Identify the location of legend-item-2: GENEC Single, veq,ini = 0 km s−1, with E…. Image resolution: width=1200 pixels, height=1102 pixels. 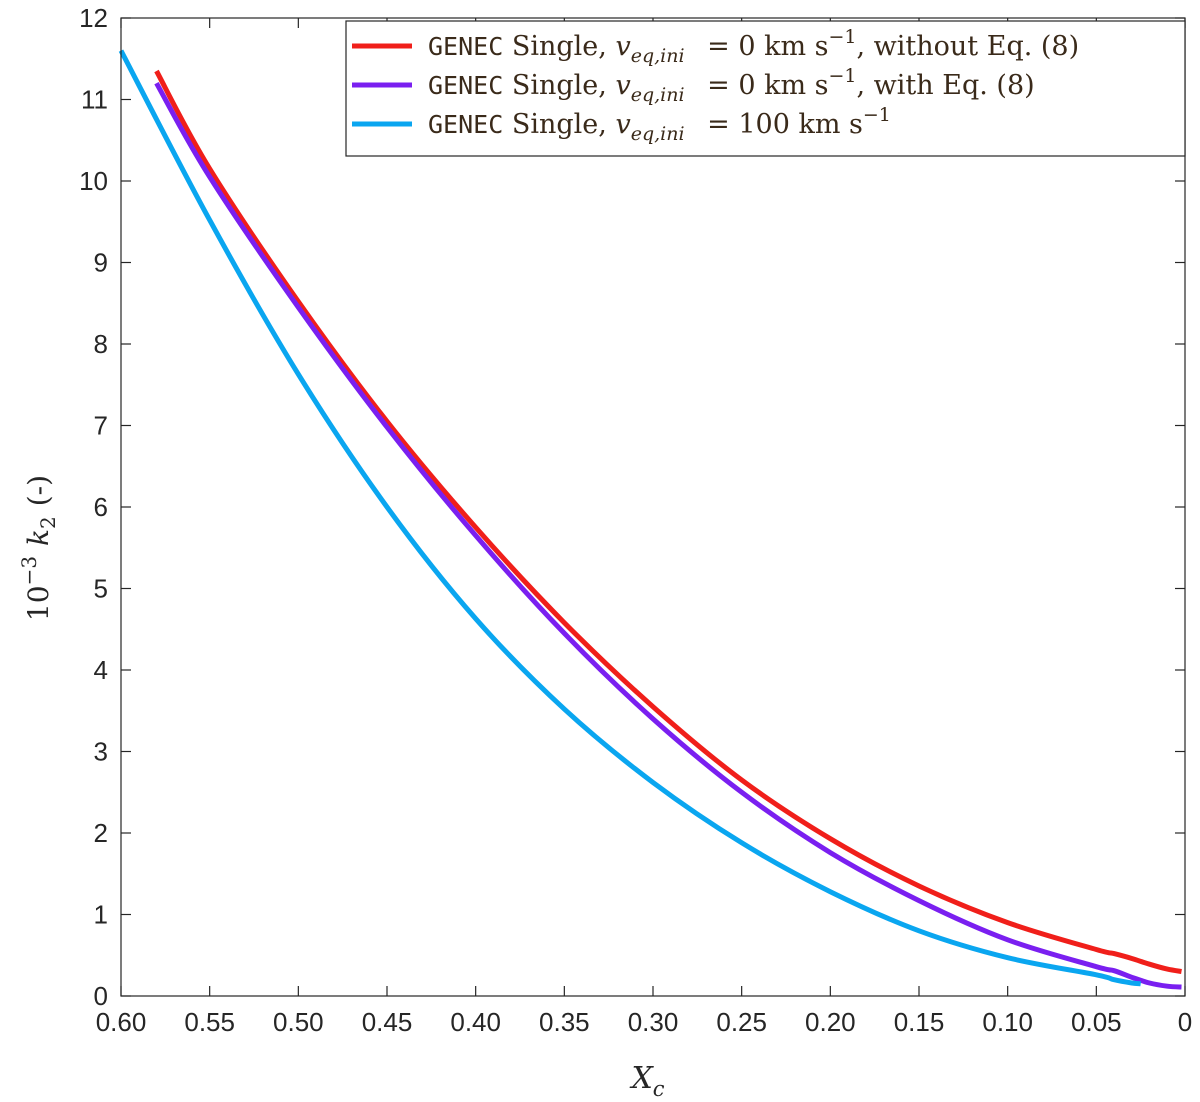
(693, 85).